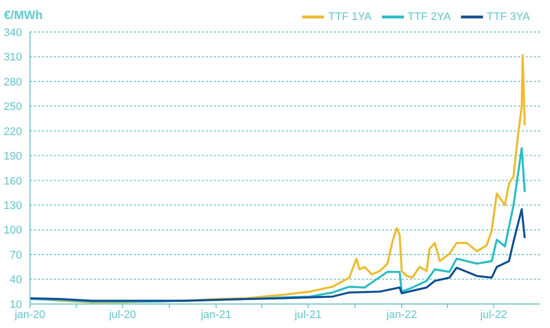 Image resolution: width=550 pixels, height=328 pixels. Describe the element at coordinates (13, 230) in the screenshot. I see `y-tick-label: 100` at that location.